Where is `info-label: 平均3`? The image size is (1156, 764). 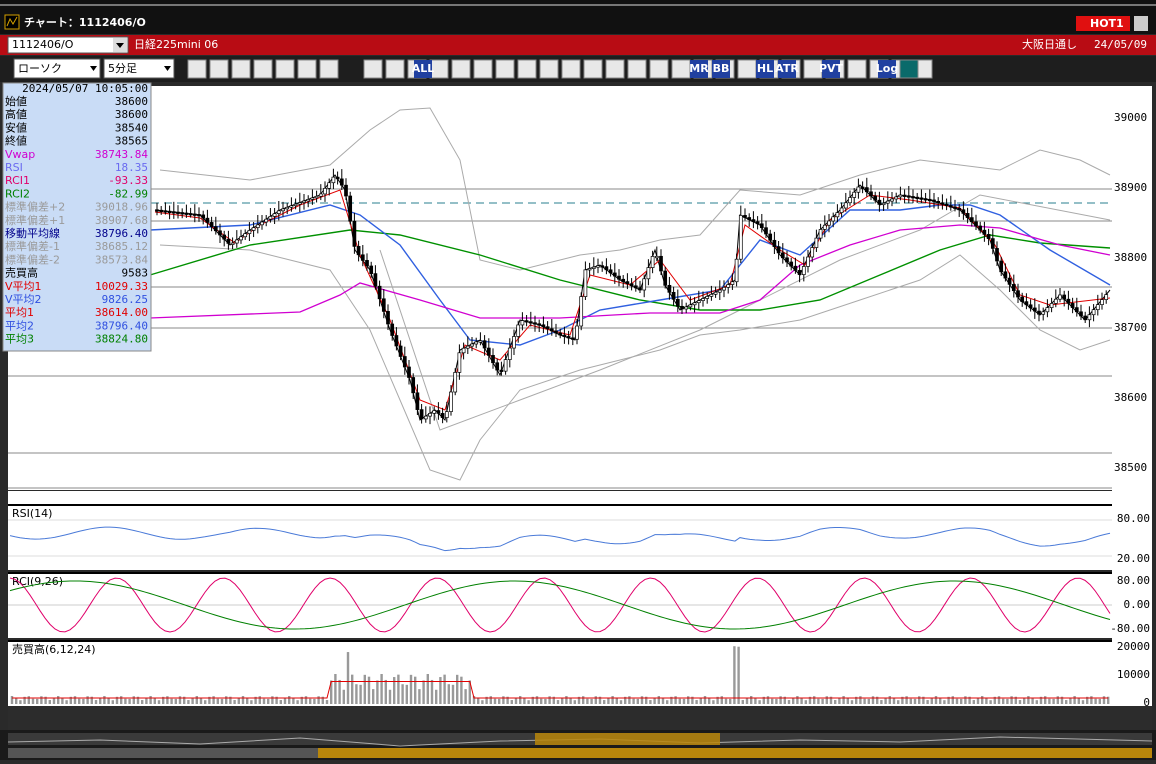 info-label: 平均3 is located at coordinates (19, 339).